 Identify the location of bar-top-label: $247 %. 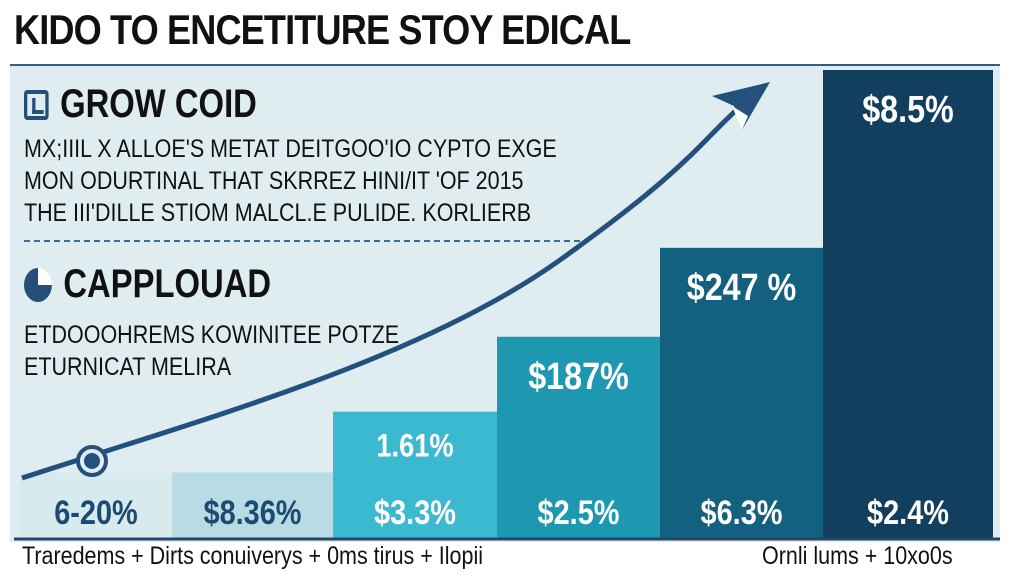
(742, 287).